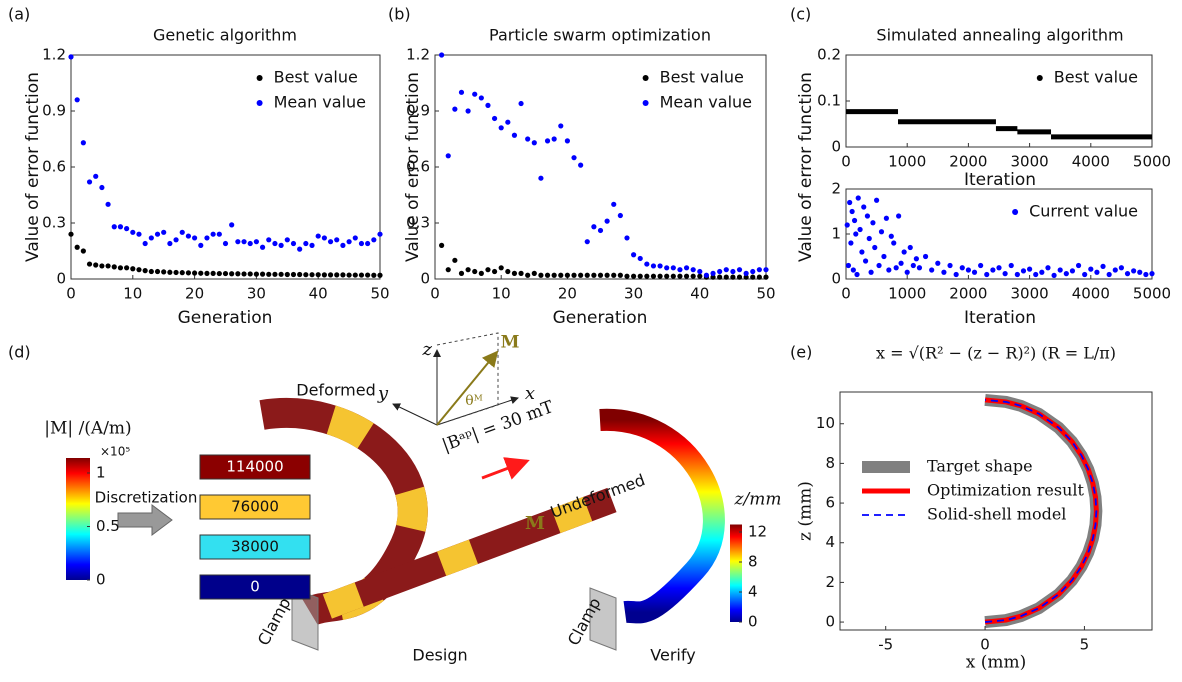  What do you see at coordinates (907, 294) in the screenshot?
I see `x-tick-label: 1000` at bounding box center [907, 294].